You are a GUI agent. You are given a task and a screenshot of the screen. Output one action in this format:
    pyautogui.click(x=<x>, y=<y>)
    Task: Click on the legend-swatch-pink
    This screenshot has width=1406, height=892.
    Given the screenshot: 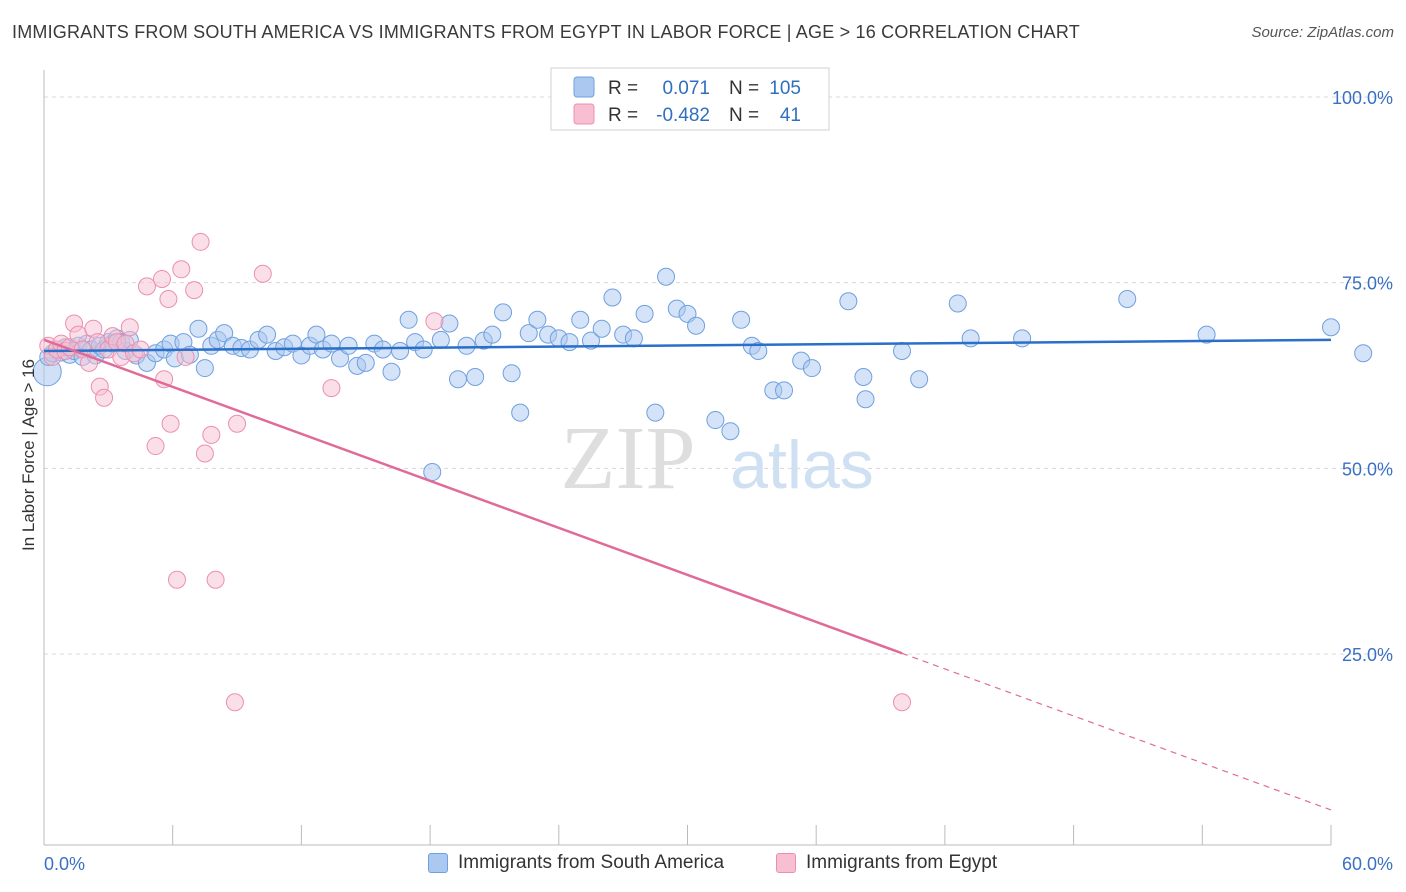 What is the action you would take?
    pyautogui.click(x=786, y=863)
    